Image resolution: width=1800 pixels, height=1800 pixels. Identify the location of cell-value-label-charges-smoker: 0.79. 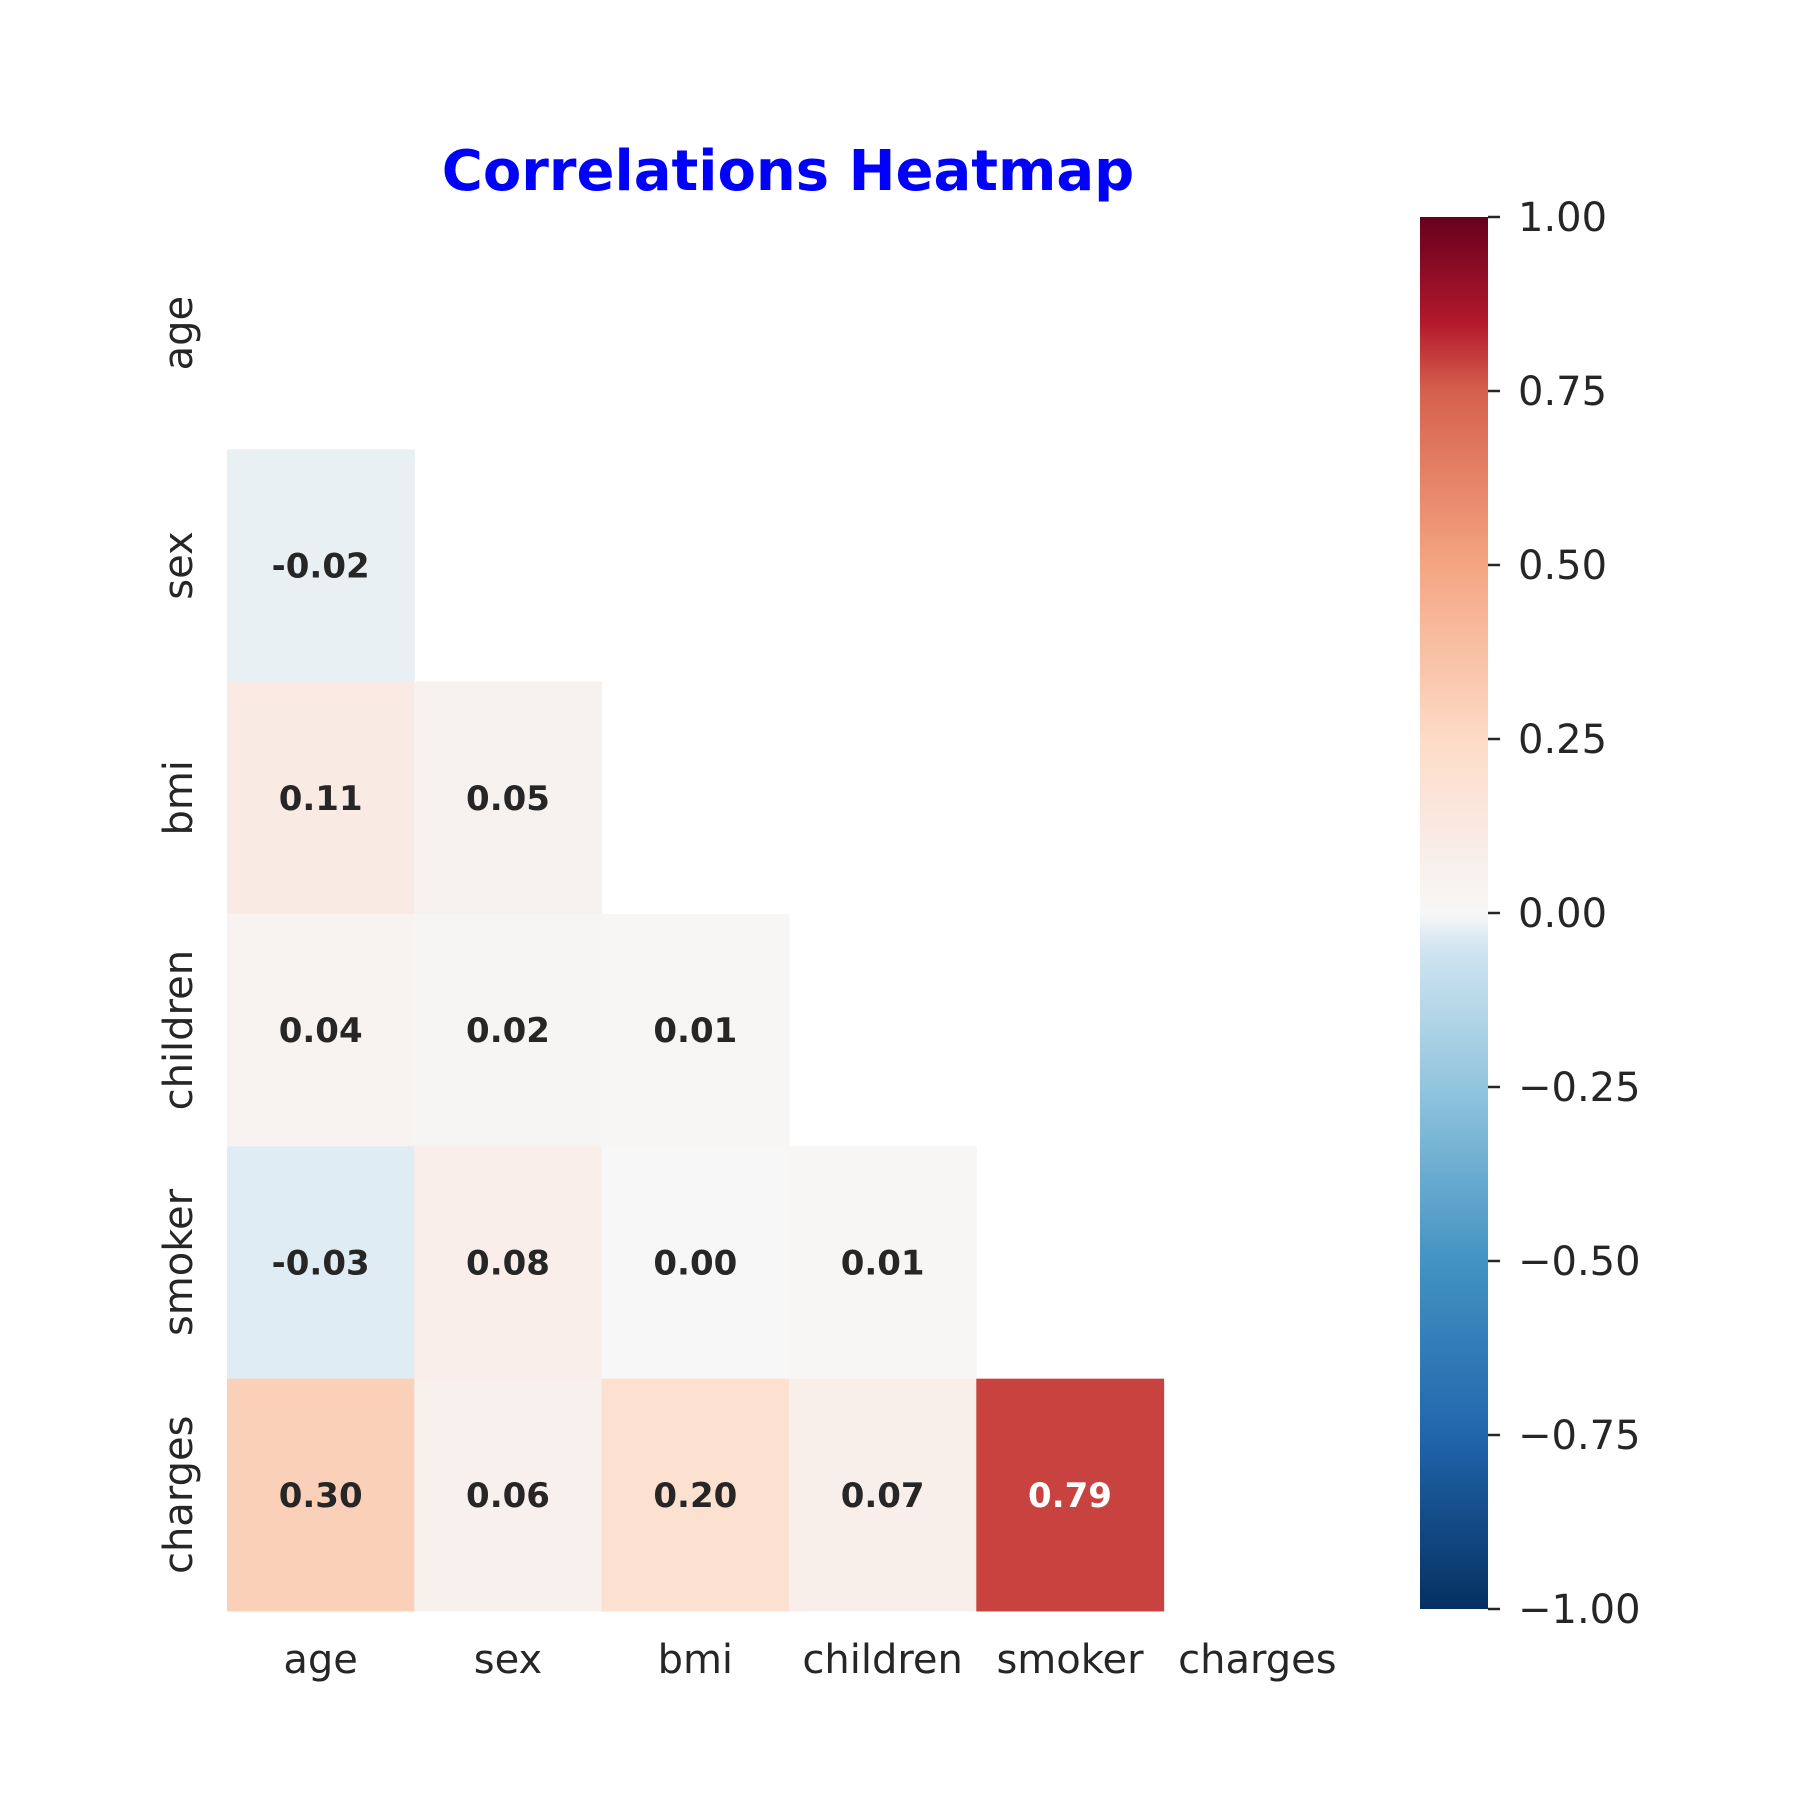
(1070, 1496).